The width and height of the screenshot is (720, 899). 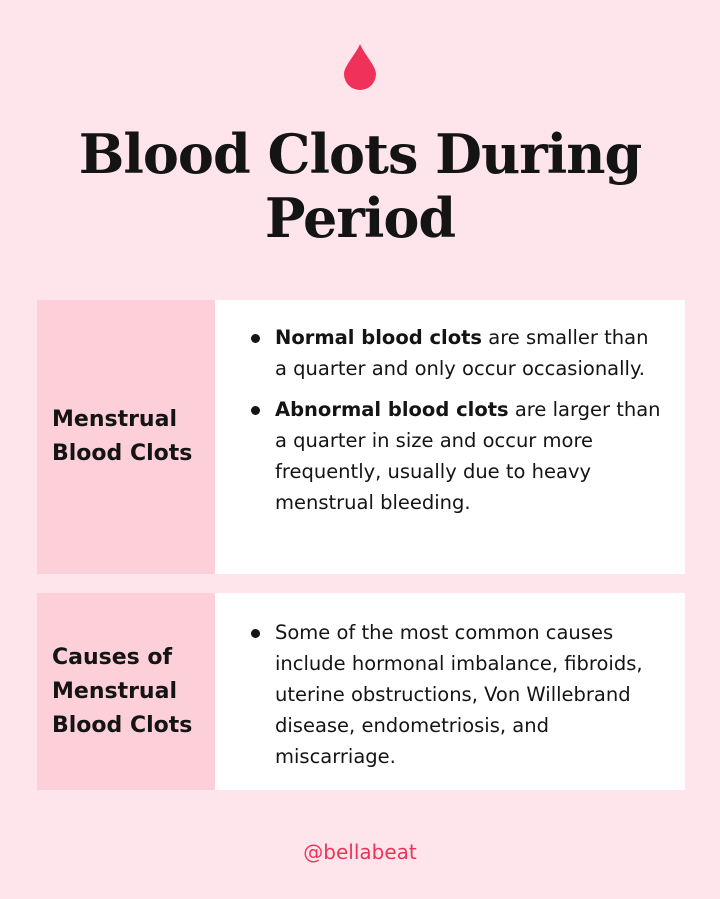 I want to click on title-line-2: Period, so click(x=360, y=218).